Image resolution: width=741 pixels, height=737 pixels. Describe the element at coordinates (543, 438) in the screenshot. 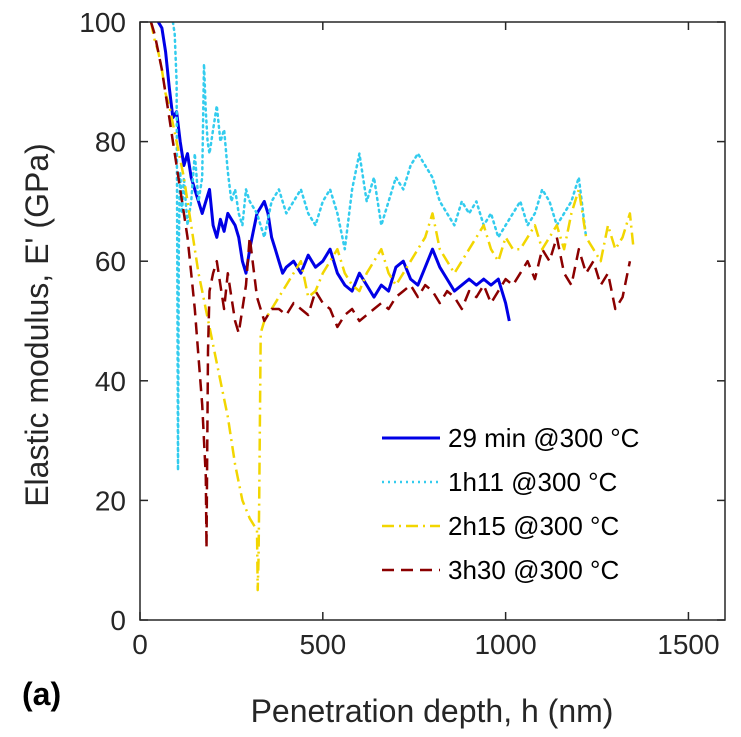

I see `legend-label-1: 29 min @300 °C` at that location.